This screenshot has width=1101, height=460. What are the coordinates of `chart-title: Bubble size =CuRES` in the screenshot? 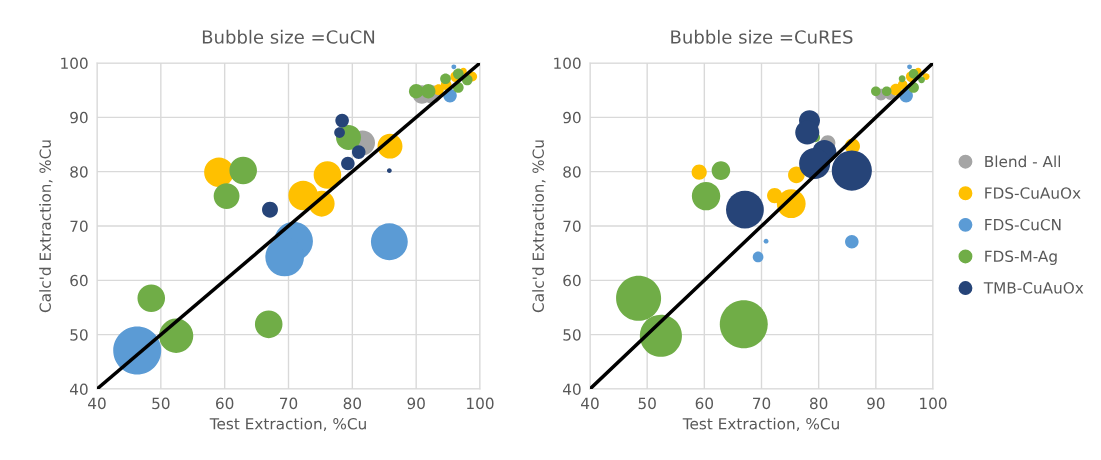 It's located at (762, 36).